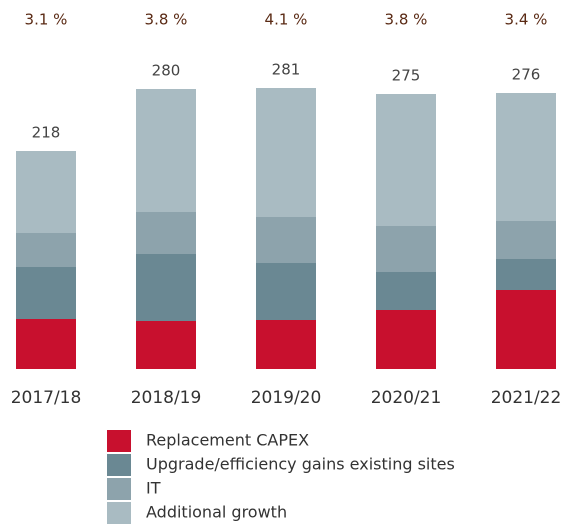 Image resolution: width=563 pixels, height=527 pixels. I want to click on x-tick-label: 2020/21, so click(406, 398).